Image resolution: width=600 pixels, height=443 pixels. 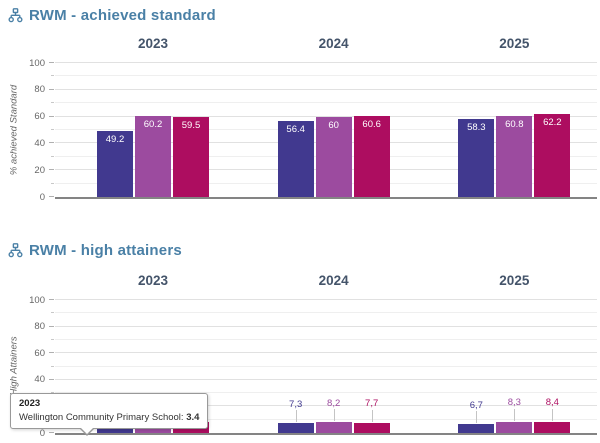 What do you see at coordinates (514, 403) in the screenshot?
I see `bar-value-label: 8,3` at bounding box center [514, 403].